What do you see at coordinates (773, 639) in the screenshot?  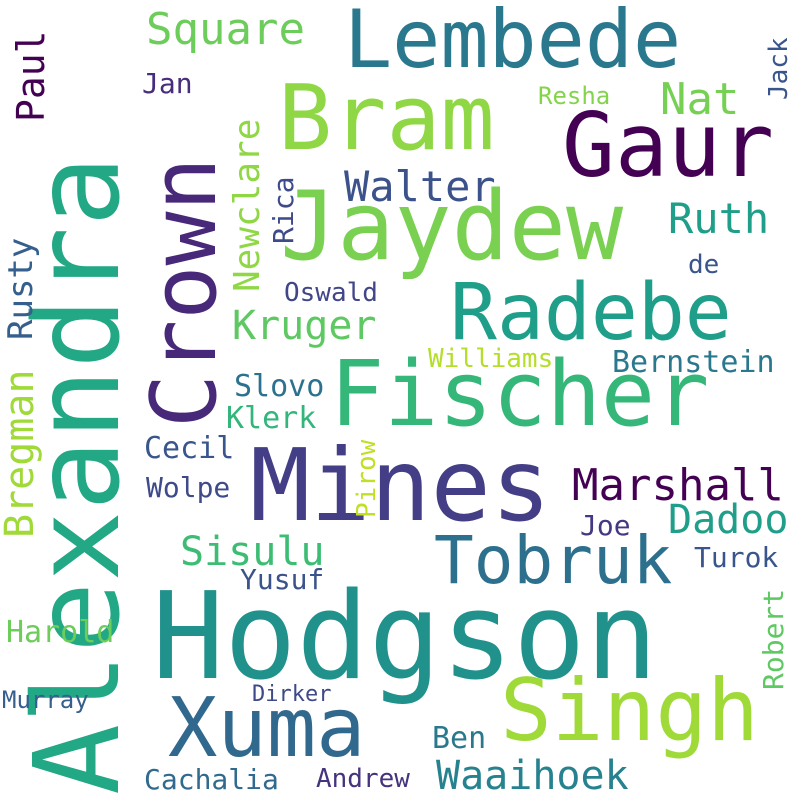 I see `word-robert: Robert` at bounding box center [773, 639].